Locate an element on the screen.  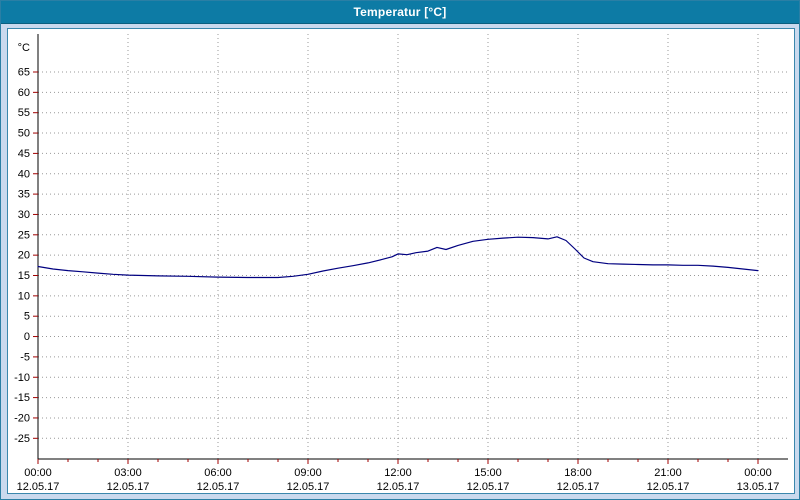
svg-text: 10 is located at coordinates (24, 296).